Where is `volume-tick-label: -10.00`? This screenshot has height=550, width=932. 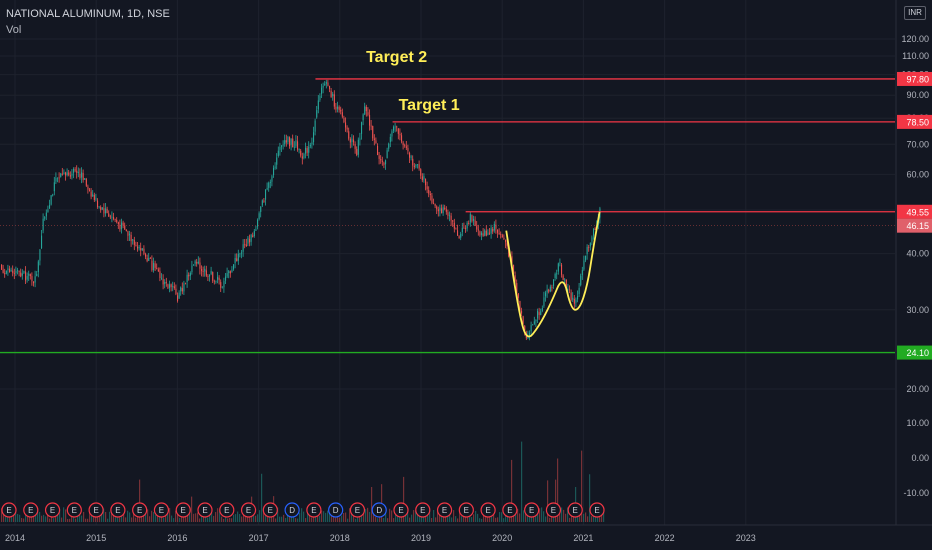
volume-tick-label: -10.00 is located at coordinates (916, 493).